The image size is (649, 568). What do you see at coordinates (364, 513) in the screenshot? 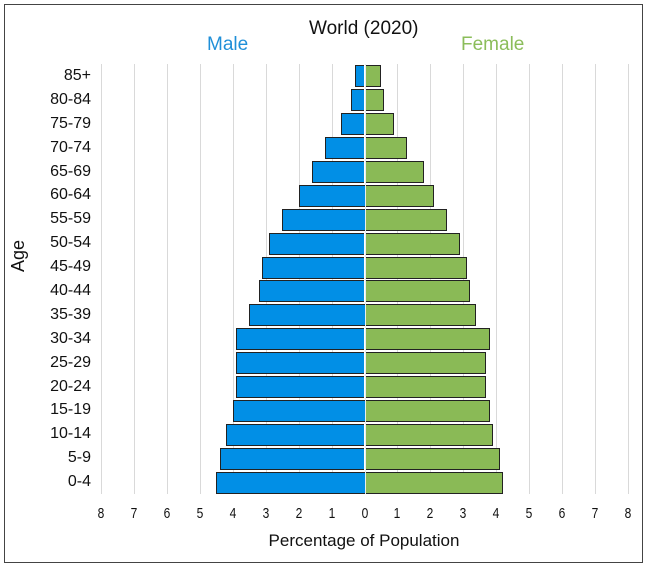
I see `x-tick-label: 0` at bounding box center [364, 513].